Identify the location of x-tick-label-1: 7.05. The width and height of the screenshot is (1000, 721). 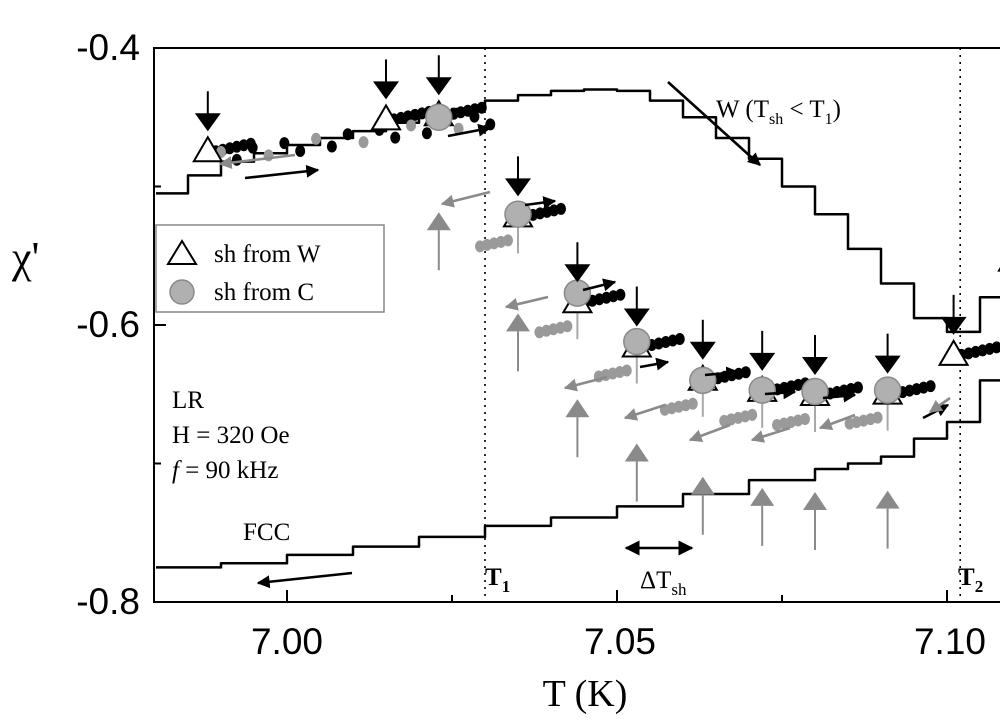
(620, 641).